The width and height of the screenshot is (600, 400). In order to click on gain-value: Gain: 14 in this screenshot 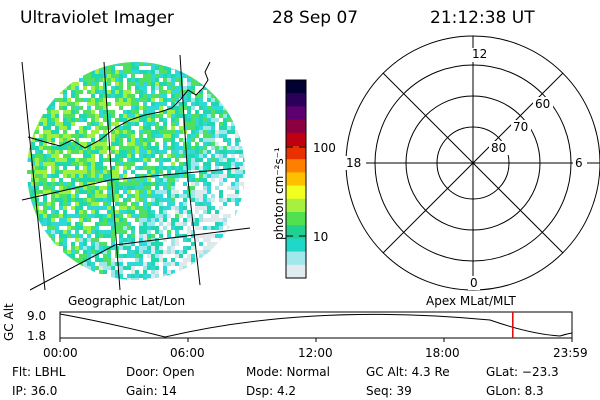, I will do `click(151, 391)`.